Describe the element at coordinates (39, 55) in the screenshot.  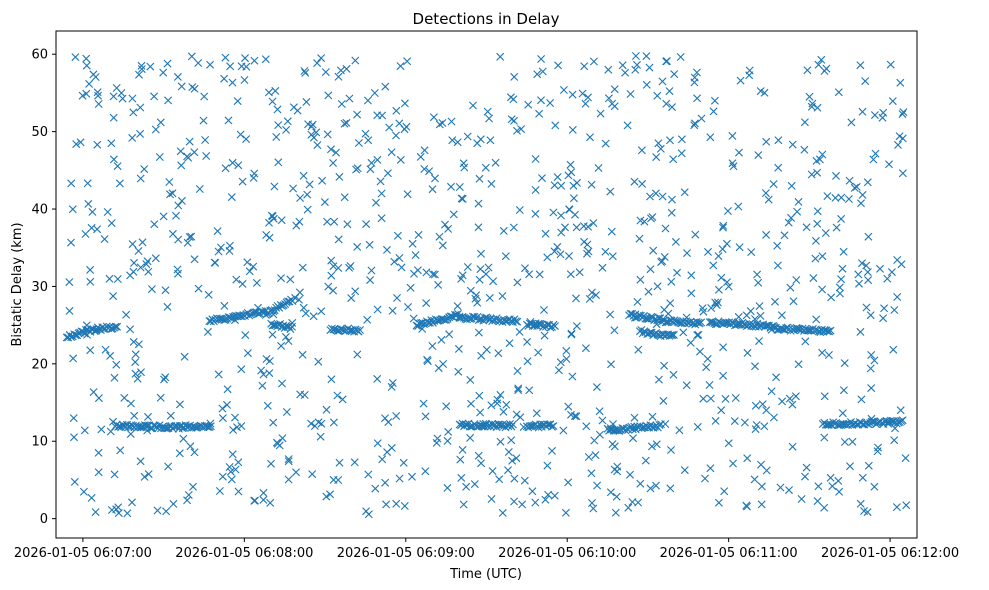
I see `y-tick-label: 60` at that location.